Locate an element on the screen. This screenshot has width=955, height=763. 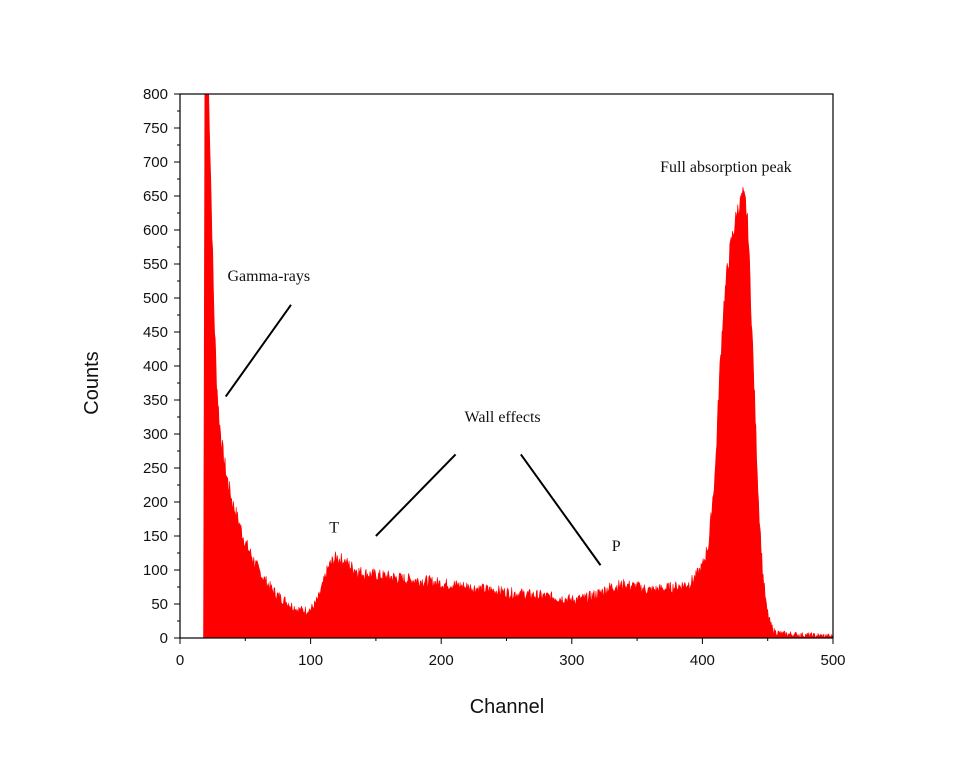
annotation-label: Full absorption peak is located at coordinates (726, 167).